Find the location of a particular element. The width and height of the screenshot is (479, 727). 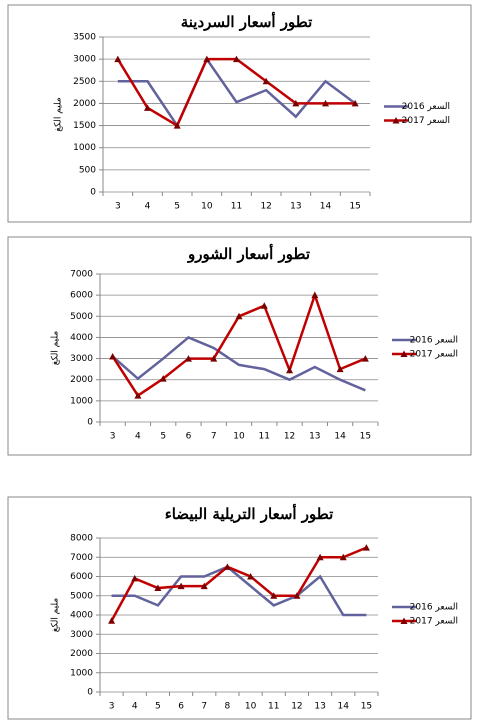

y-tick-label: 3500 is located at coordinates (84, 38).